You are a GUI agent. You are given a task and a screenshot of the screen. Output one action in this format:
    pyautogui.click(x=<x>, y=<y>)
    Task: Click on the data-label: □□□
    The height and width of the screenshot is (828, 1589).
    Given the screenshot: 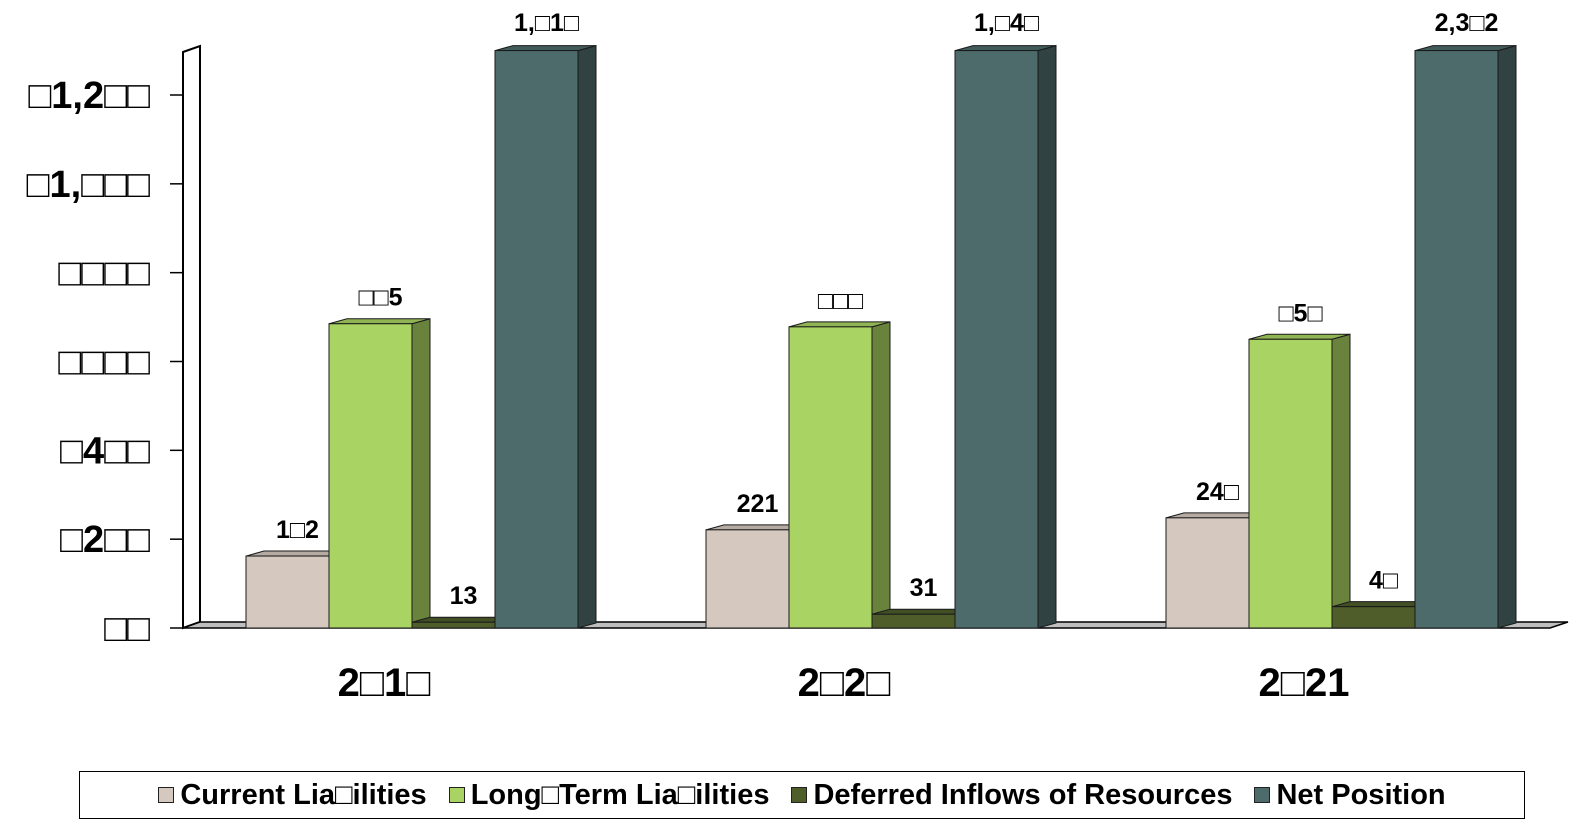 What is the action you would take?
    pyautogui.click(x=841, y=301)
    